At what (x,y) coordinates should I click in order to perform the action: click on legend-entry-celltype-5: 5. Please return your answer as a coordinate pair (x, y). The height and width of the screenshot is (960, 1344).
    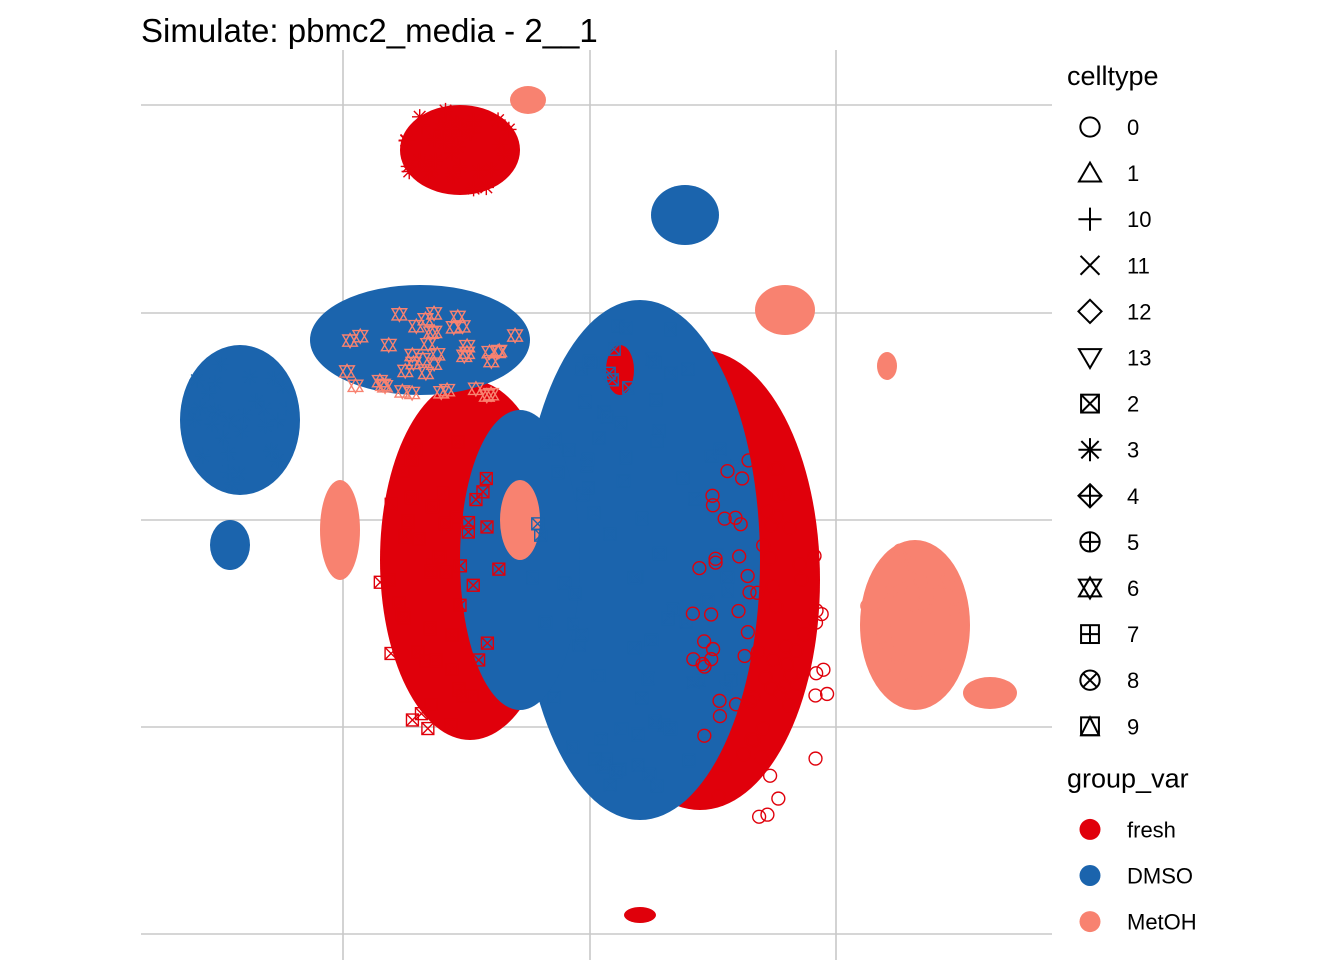
    Looking at the image, I should click on (1109, 542).